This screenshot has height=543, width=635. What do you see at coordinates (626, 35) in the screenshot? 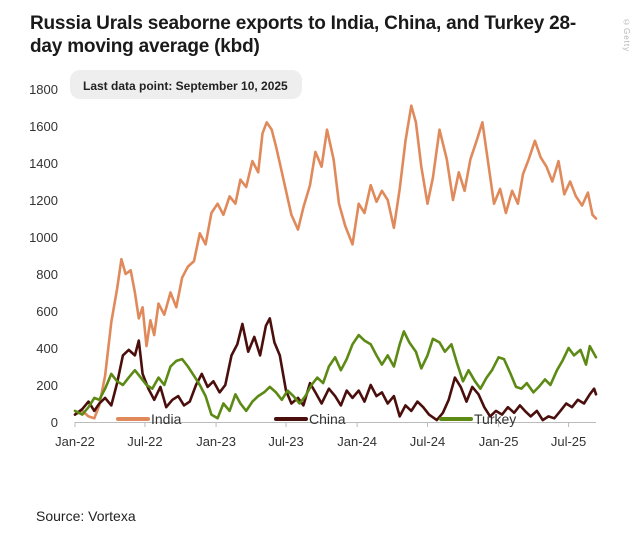
I see `watermark: ©Getty` at bounding box center [626, 35].